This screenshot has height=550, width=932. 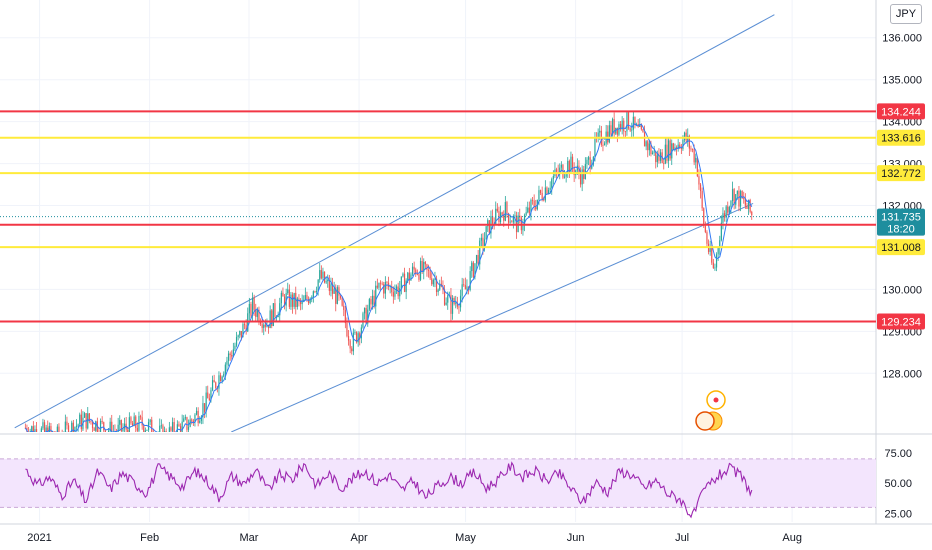 What do you see at coordinates (901, 247) in the screenshot?
I see `level-tag-yellow` at bounding box center [901, 247].